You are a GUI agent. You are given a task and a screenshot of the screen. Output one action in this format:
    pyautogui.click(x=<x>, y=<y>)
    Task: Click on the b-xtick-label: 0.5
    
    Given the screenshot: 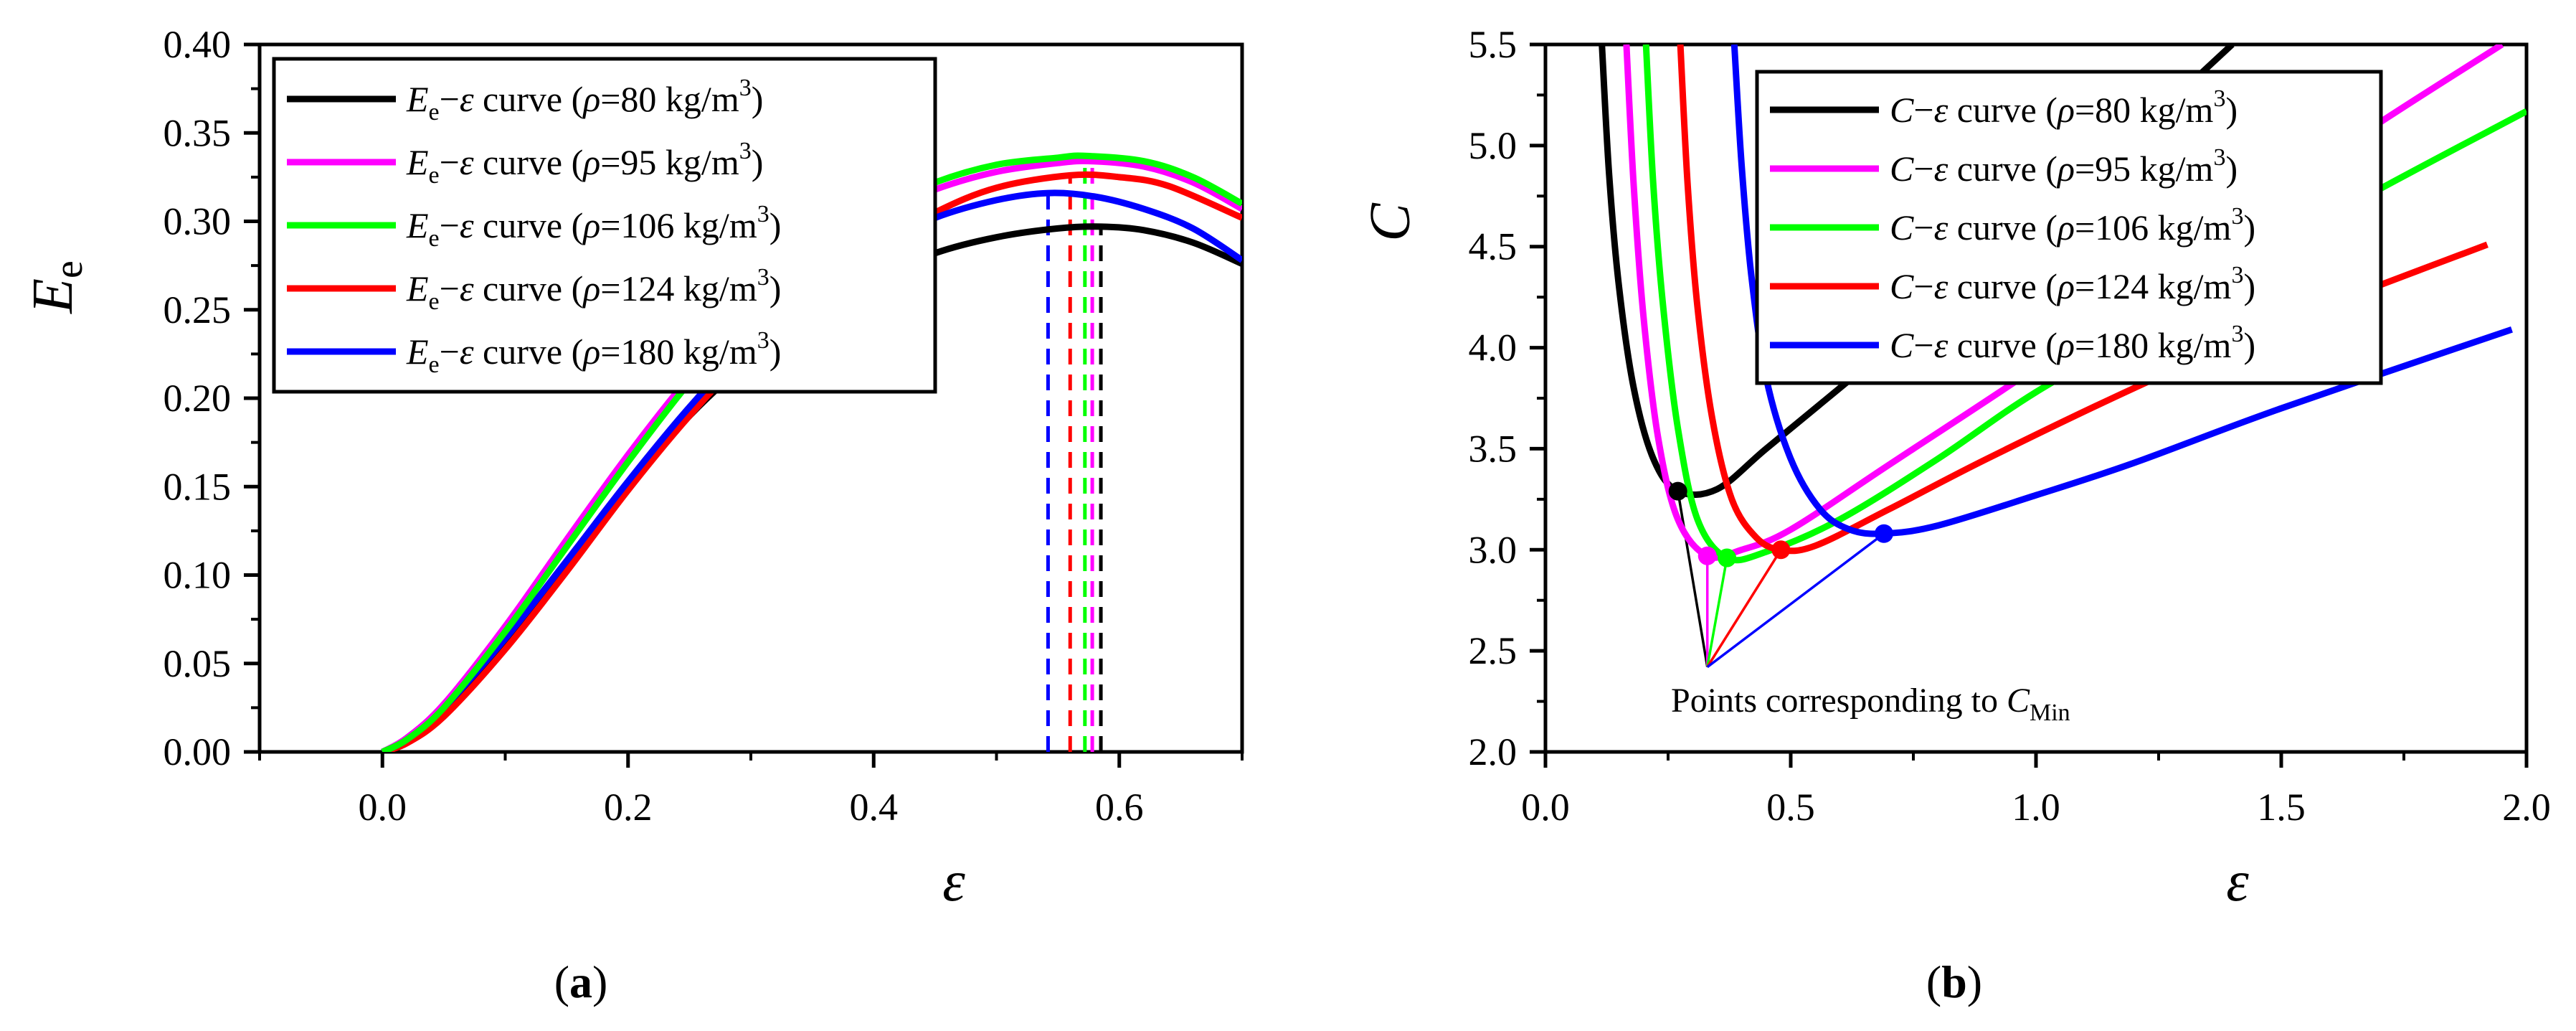 What is the action you would take?
    pyautogui.click(x=1790, y=807)
    